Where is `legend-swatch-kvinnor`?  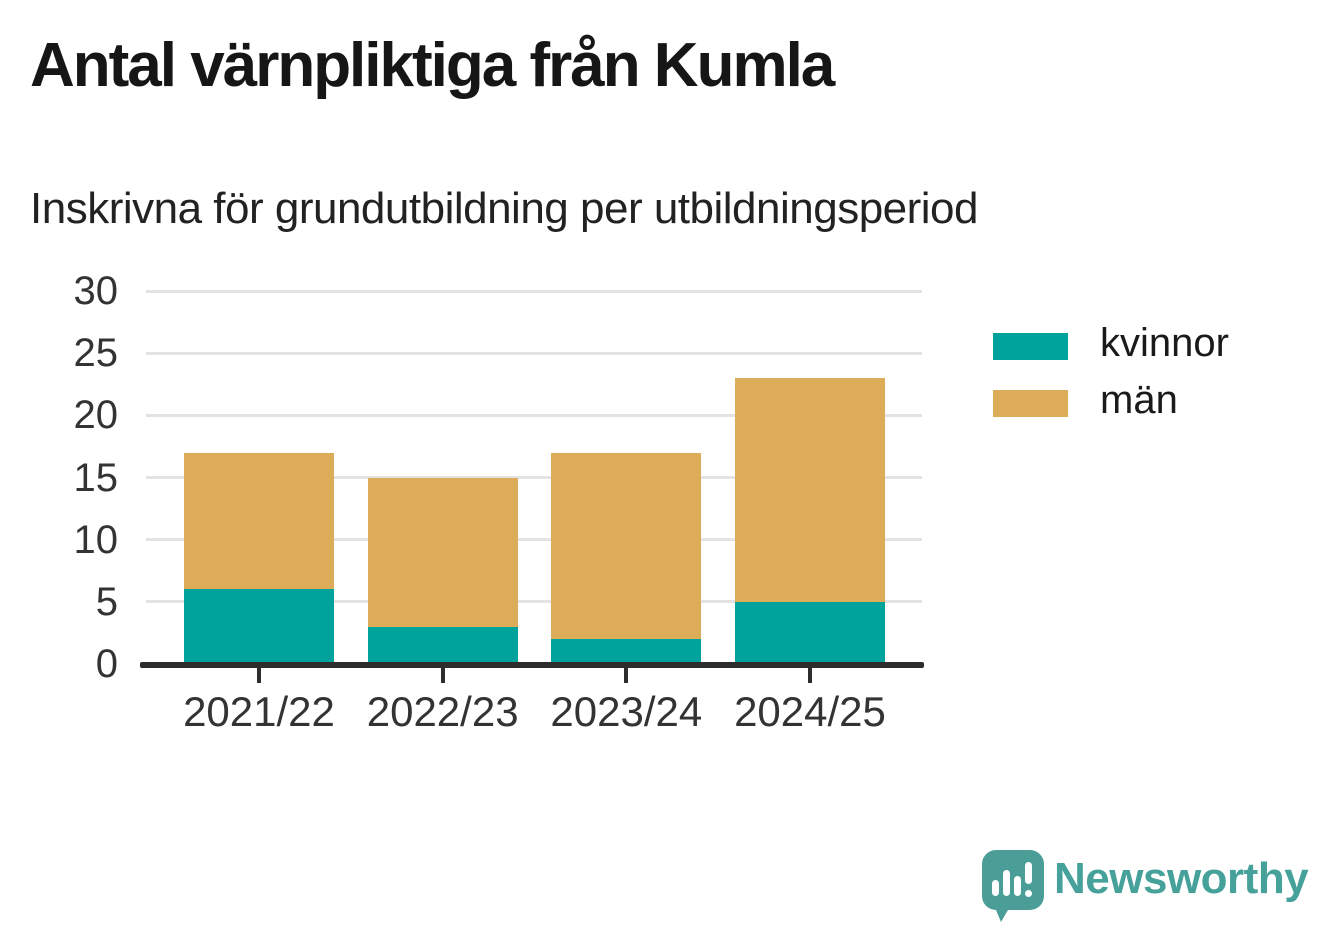 legend-swatch-kvinnor is located at coordinates (1030, 346).